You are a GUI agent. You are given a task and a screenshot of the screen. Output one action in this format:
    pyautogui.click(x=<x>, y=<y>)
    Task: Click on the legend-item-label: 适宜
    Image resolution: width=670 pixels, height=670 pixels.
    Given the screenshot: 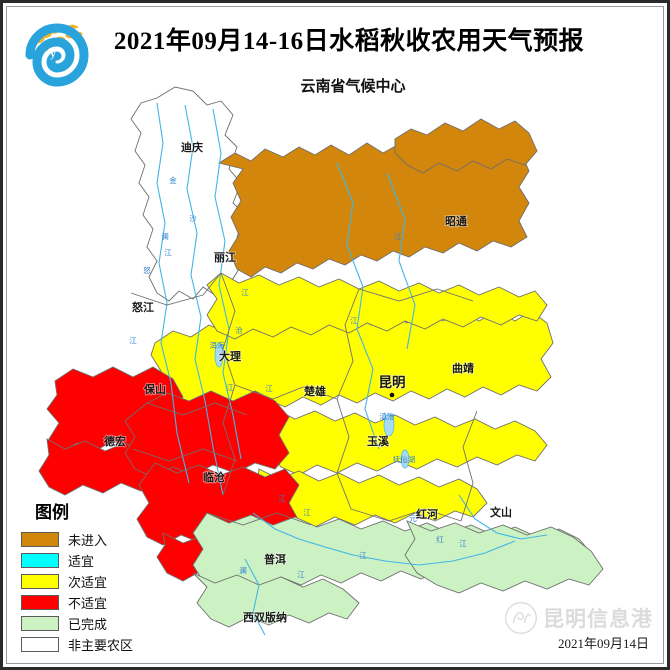 What is the action you would take?
    pyautogui.click(x=81, y=561)
    